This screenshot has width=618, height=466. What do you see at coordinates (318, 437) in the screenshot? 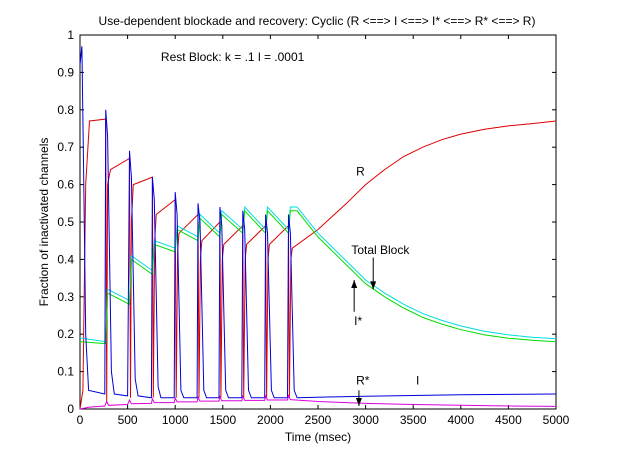
I see `x-axis-label: Time (msec)` at bounding box center [318, 437].